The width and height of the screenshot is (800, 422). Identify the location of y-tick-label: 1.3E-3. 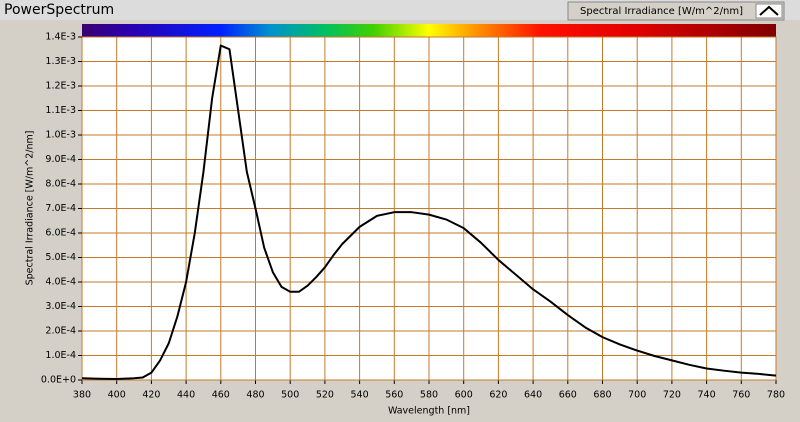
(60, 61).